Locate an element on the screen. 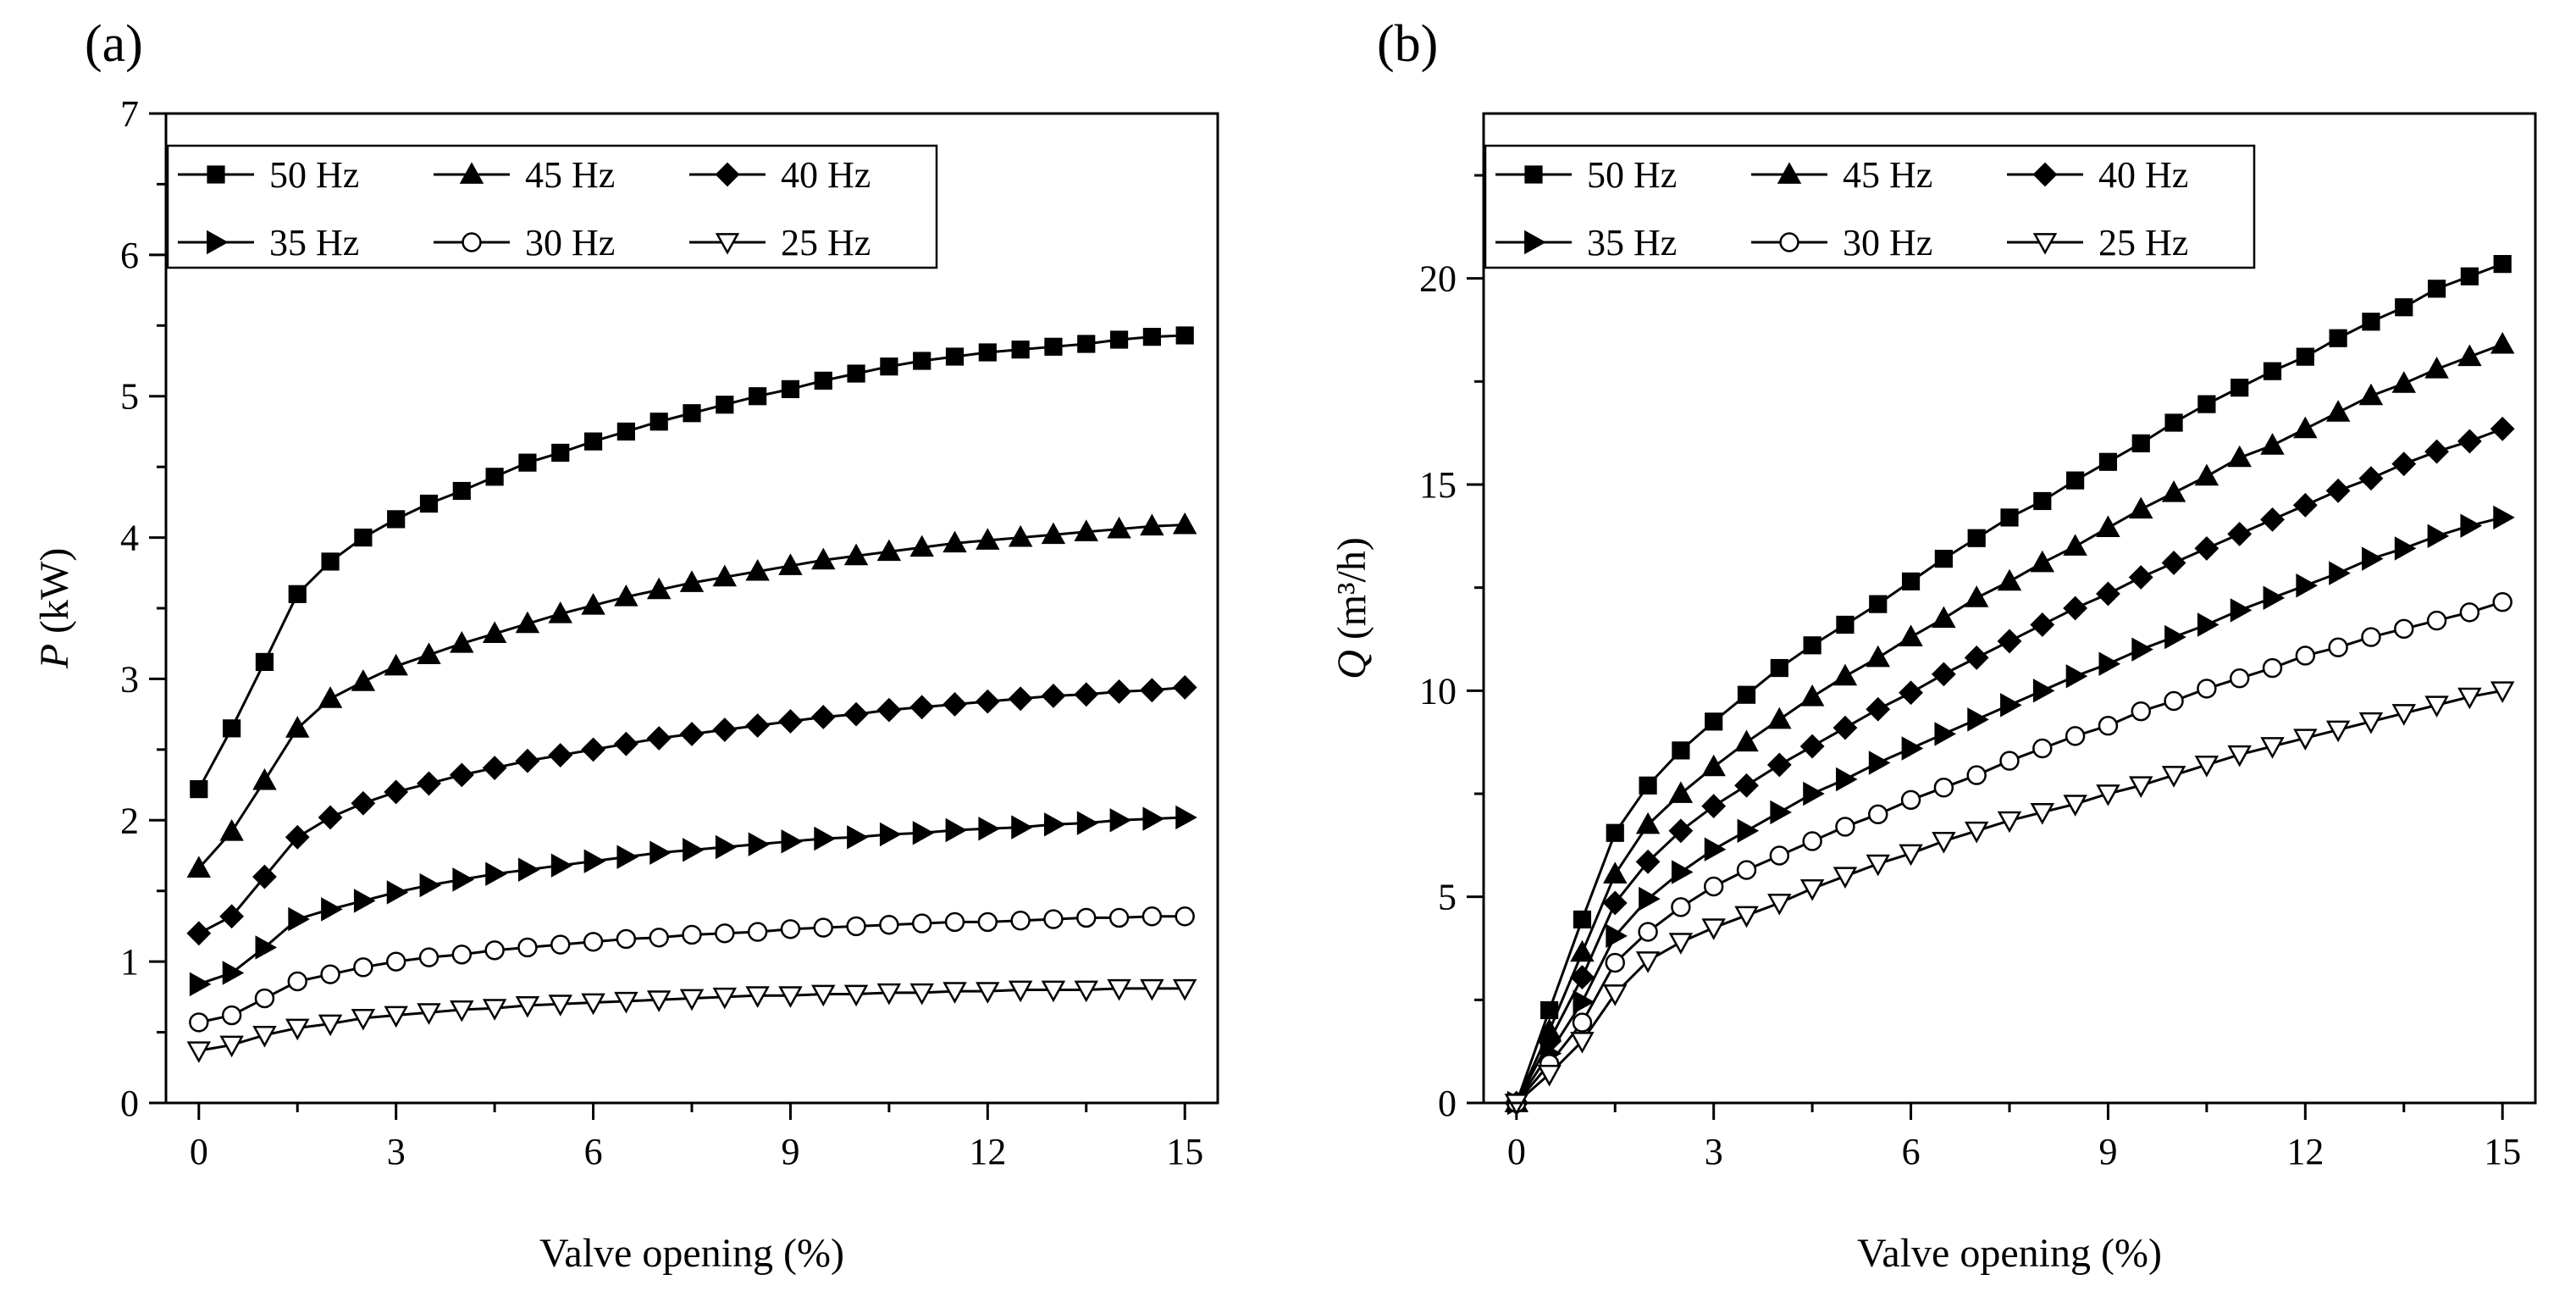  a-legend-label: 30 Hz is located at coordinates (570, 243).